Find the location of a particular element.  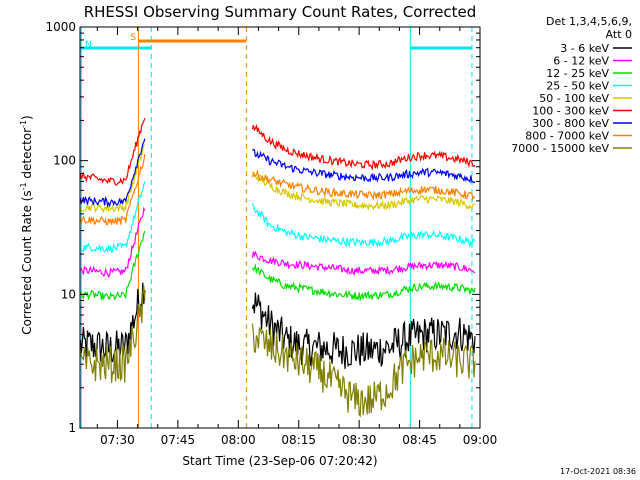

y-axis-label-mid: detector is located at coordinates (27, 155).